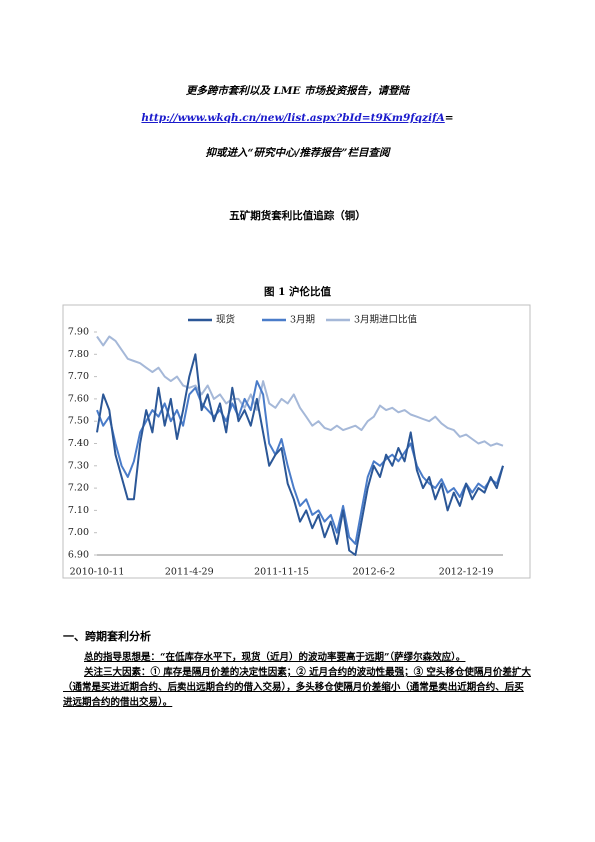 This screenshot has width=595, height=842. Describe the element at coordinates (78, 421) in the screenshot. I see `y-tick-label: 7.50` at that location.